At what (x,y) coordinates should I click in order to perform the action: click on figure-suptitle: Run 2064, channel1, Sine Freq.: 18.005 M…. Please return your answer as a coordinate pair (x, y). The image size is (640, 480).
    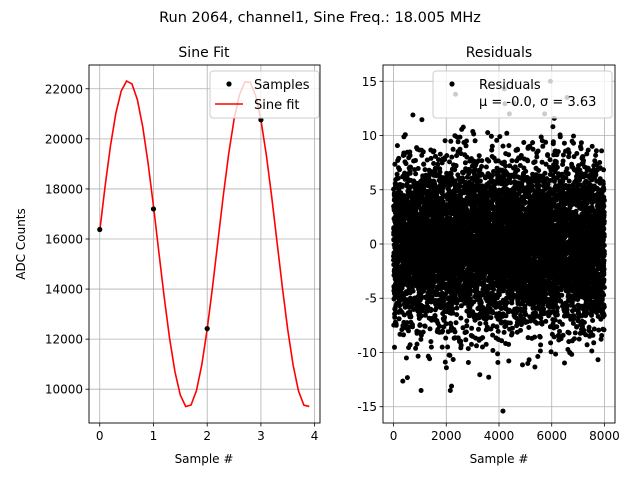
    Looking at the image, I should click on (320, 18).